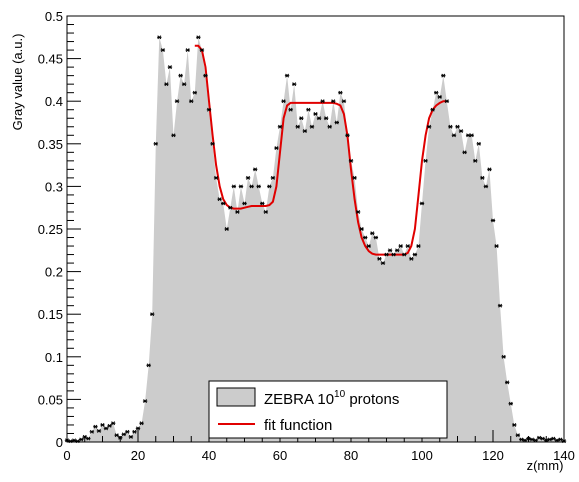  What do you see at coordinates (328, 409) in the screenshot?
I see `legend: ZEBRA 1010 protons fit function` at bounding box center [328, 409].